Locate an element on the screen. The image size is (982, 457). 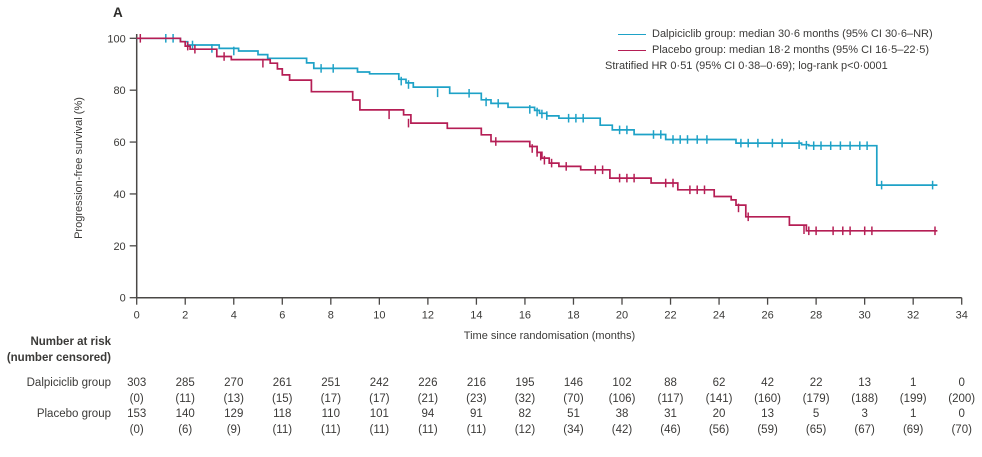
x-tick-label: 4 is located at coordinates (234, 316).